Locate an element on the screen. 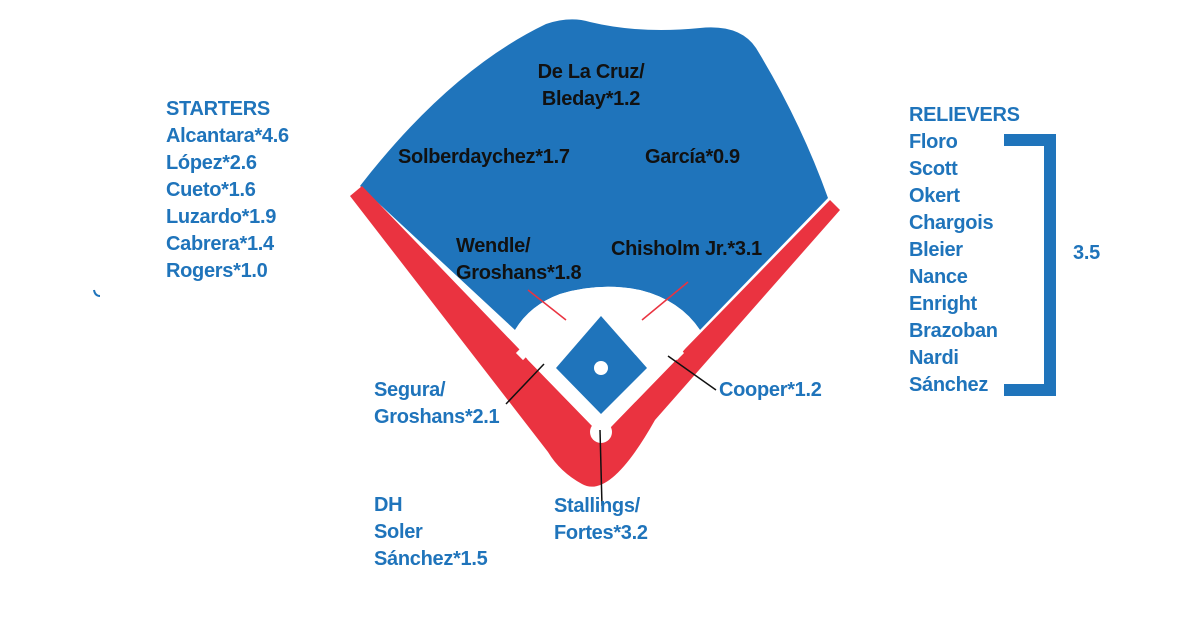  dh-item: Soler is located at coordinates (398, 532).